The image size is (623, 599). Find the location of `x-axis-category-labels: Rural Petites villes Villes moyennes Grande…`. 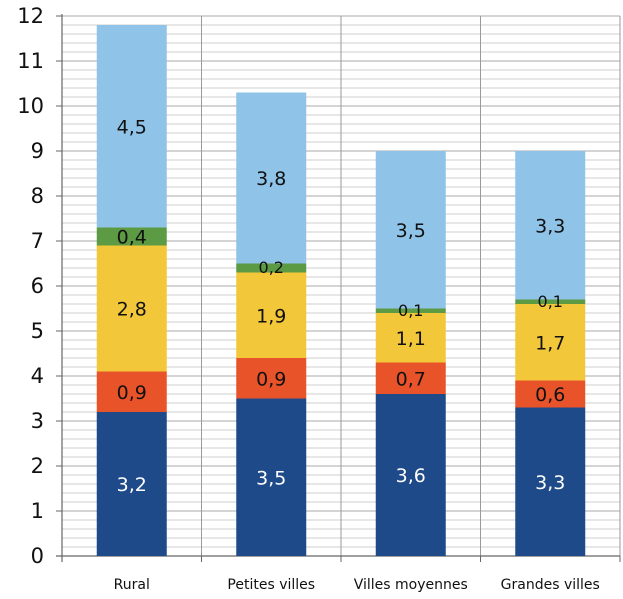

x-axis-category-labels: Rural Petites villes Villes moyennes Grande… is located at coordinates (357, 585).